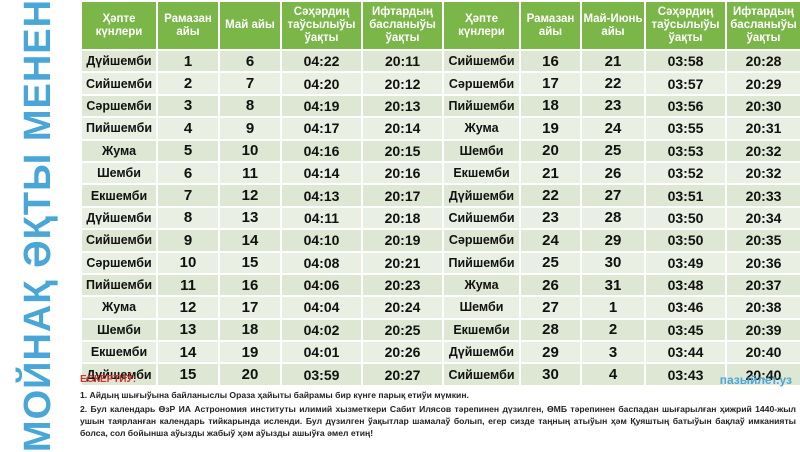 The height and width of the screenshot is (452, 800). Describe the element at coordinates (402, 330) in the screenshot. I see `iftar-time-cell: 20:25` at that location.